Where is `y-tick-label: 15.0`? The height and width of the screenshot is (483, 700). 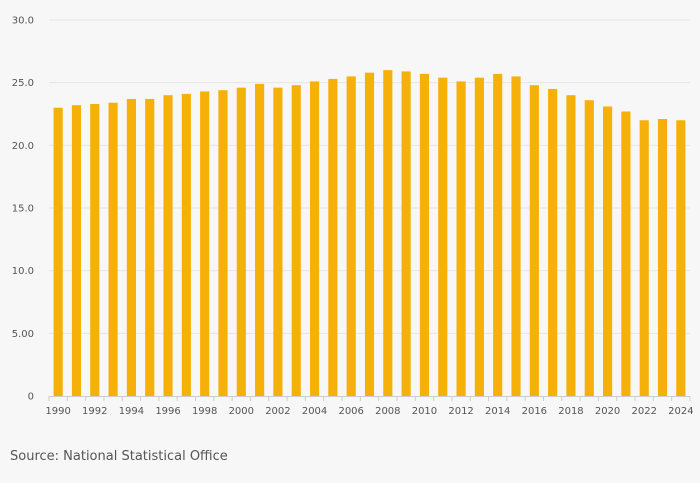
y-tick-label: 15.0 is located at coordinates (23, 209).